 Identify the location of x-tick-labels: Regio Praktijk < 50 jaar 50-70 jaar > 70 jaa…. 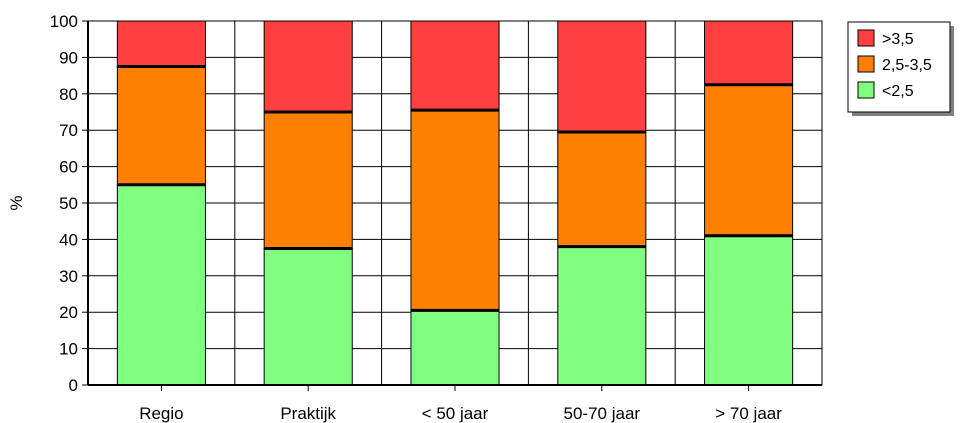
(460, 404).